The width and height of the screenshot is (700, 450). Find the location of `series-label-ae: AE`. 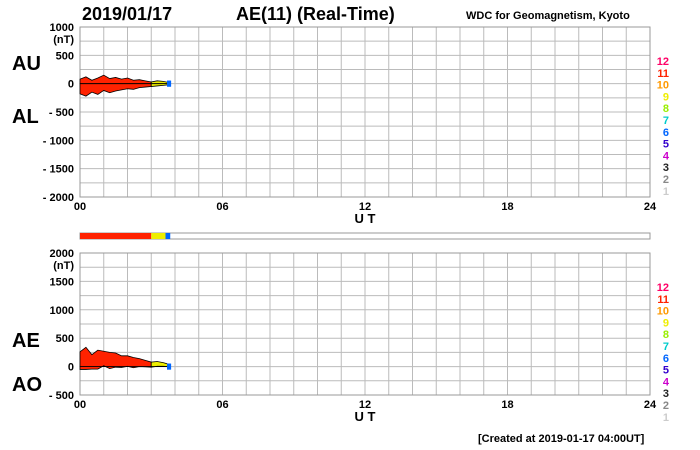

series-label-ae: AE is located at coordinates (26, 341).